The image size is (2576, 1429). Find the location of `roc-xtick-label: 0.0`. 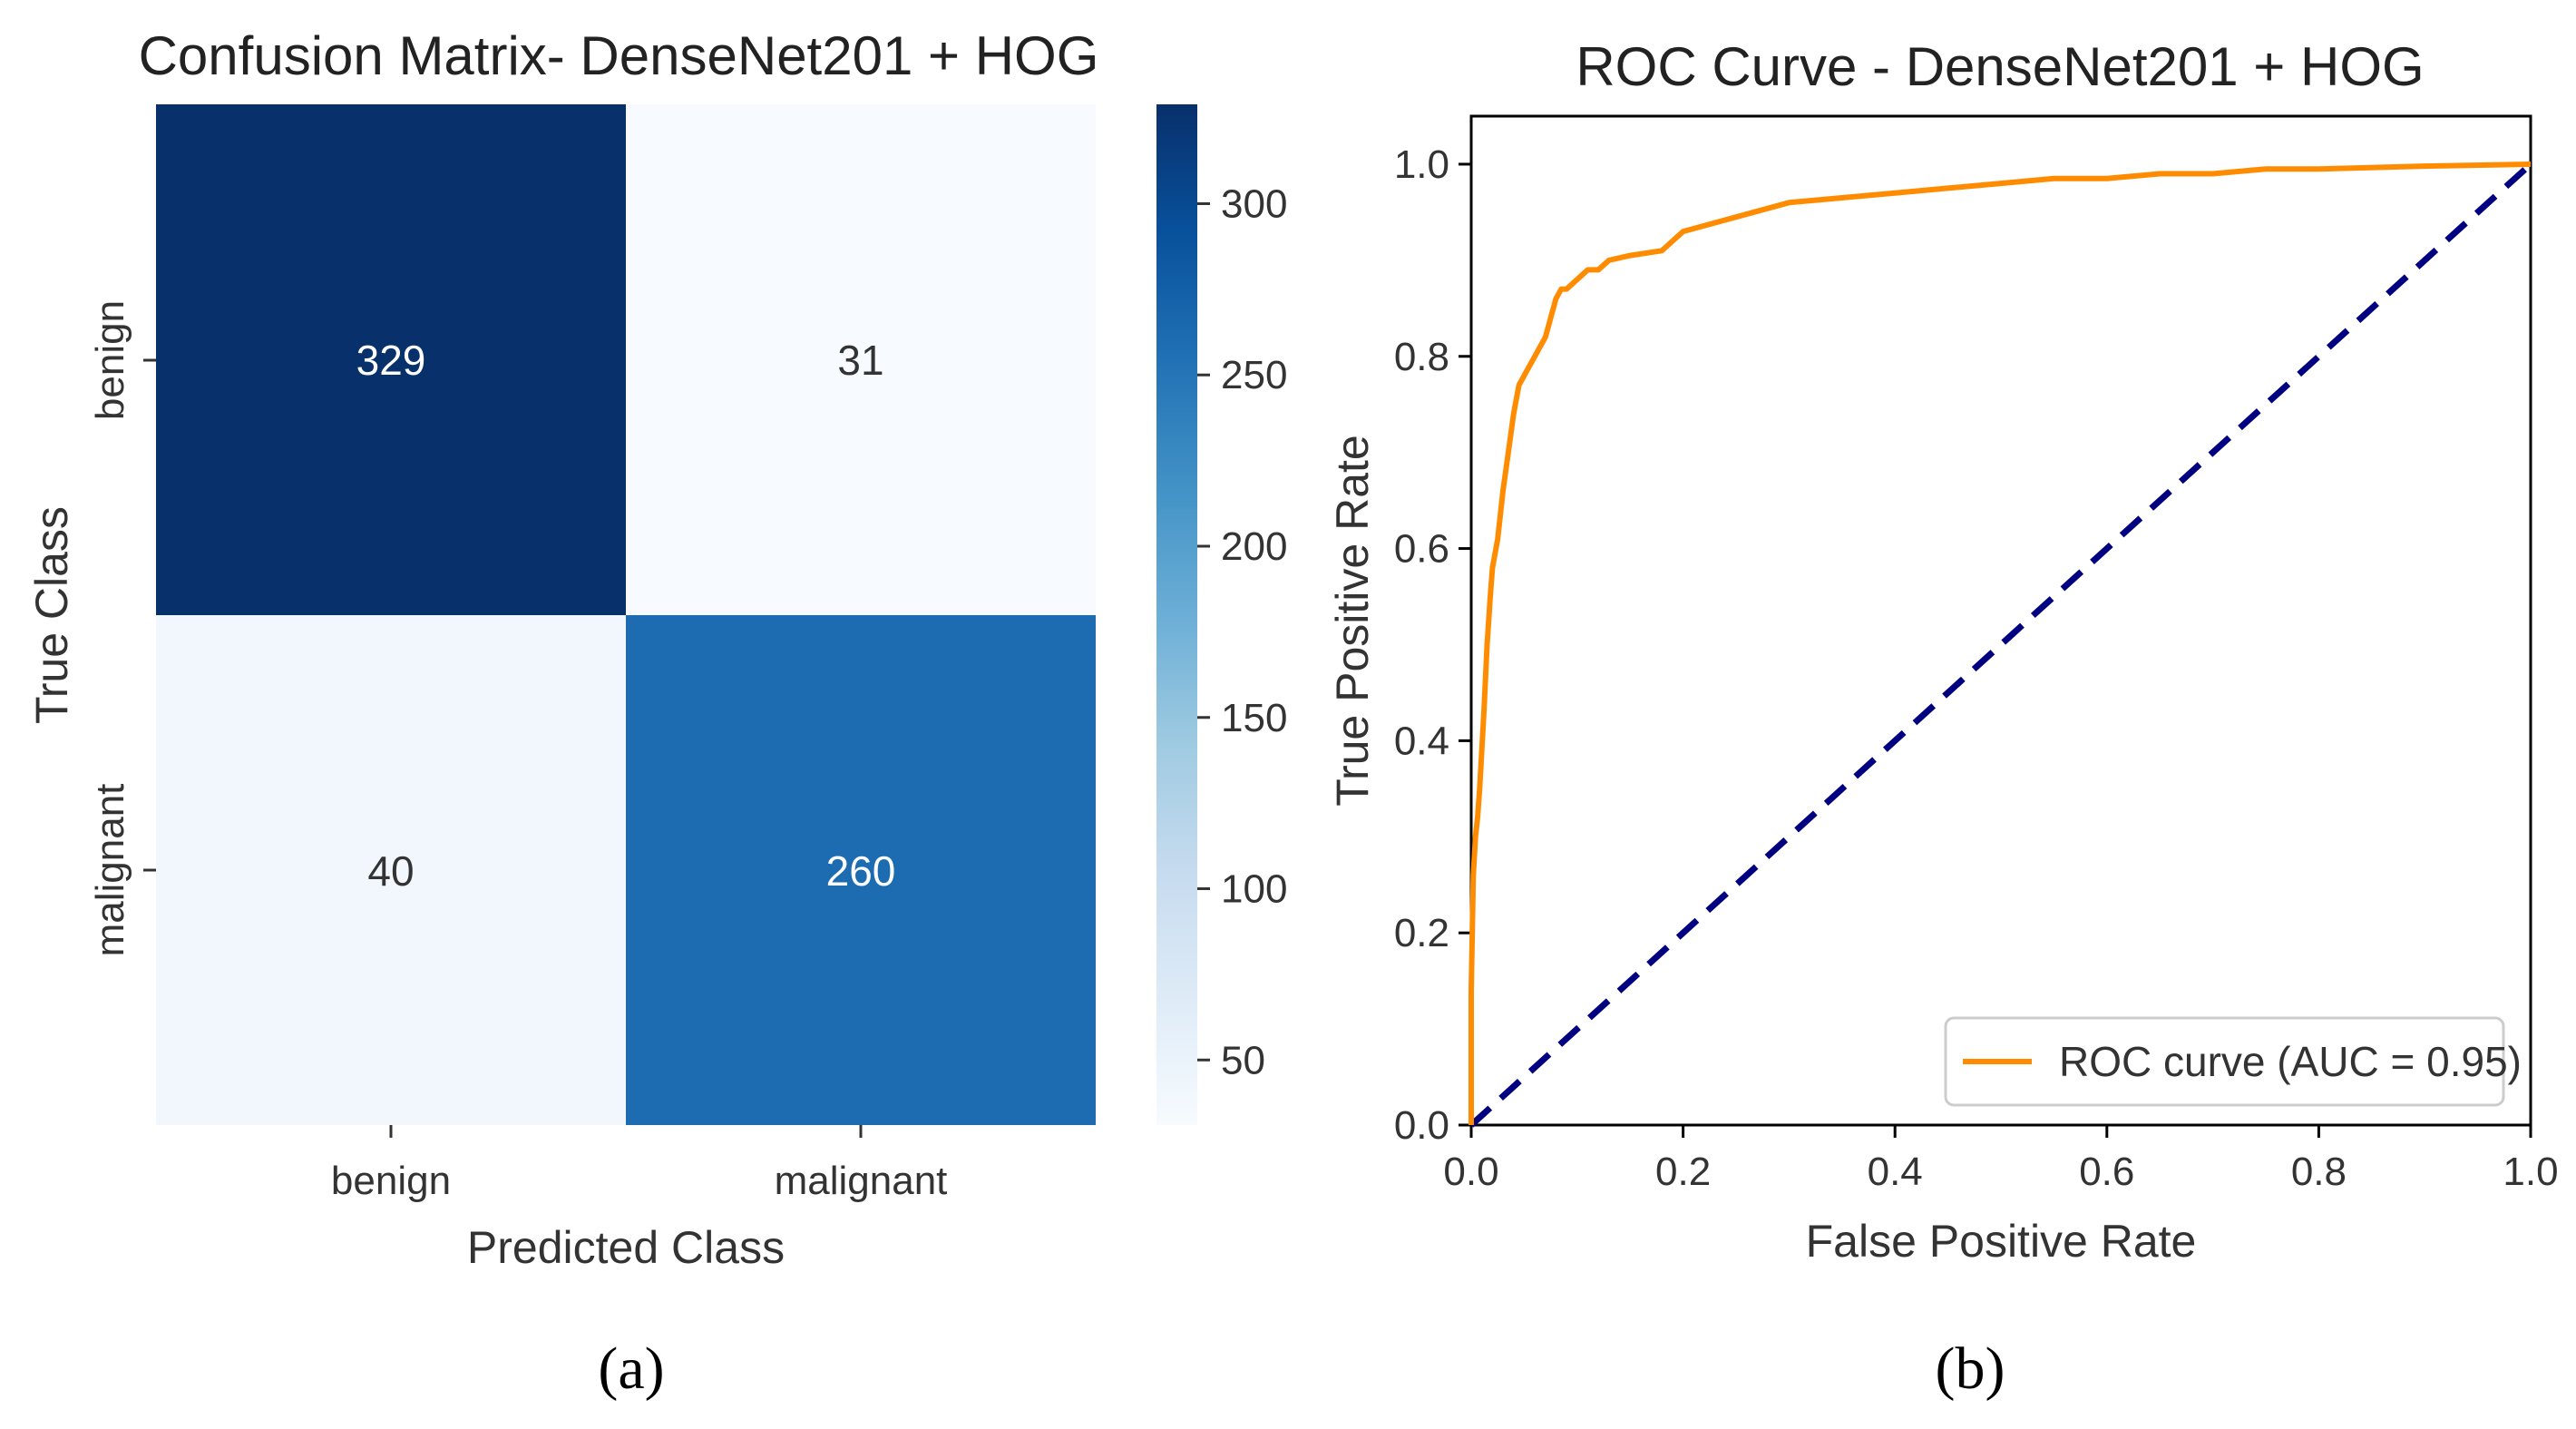

roc-xtick-label: 0.0 is located at coordinates (1470, 1172).